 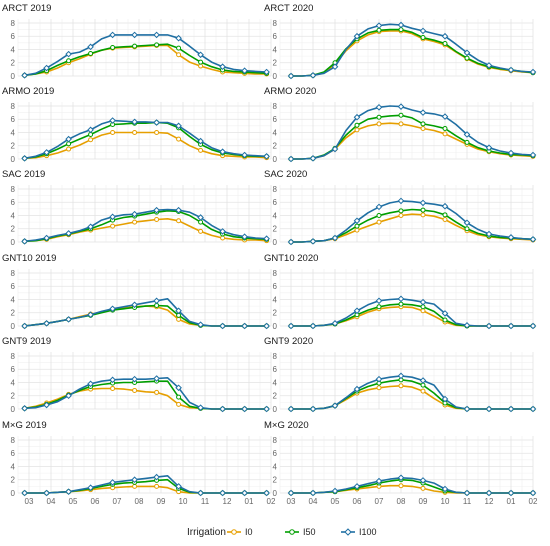 I want to click on x-tick-label: 08, so click(x=401, y=501).